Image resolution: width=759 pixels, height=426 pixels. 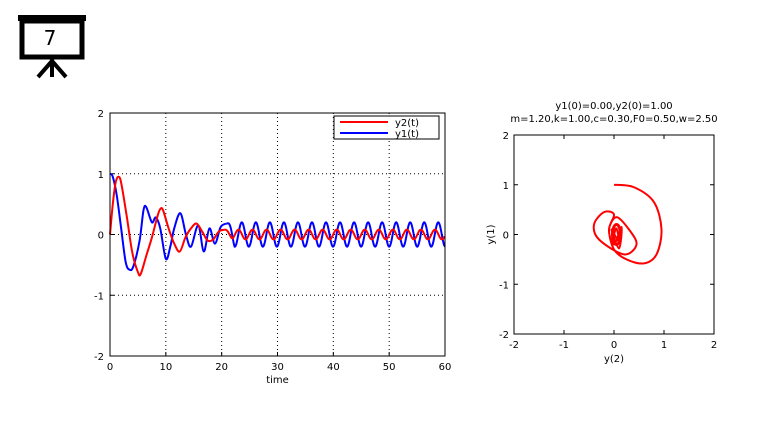 I want to click on slideshow-icon, so click(x=52, y=47).